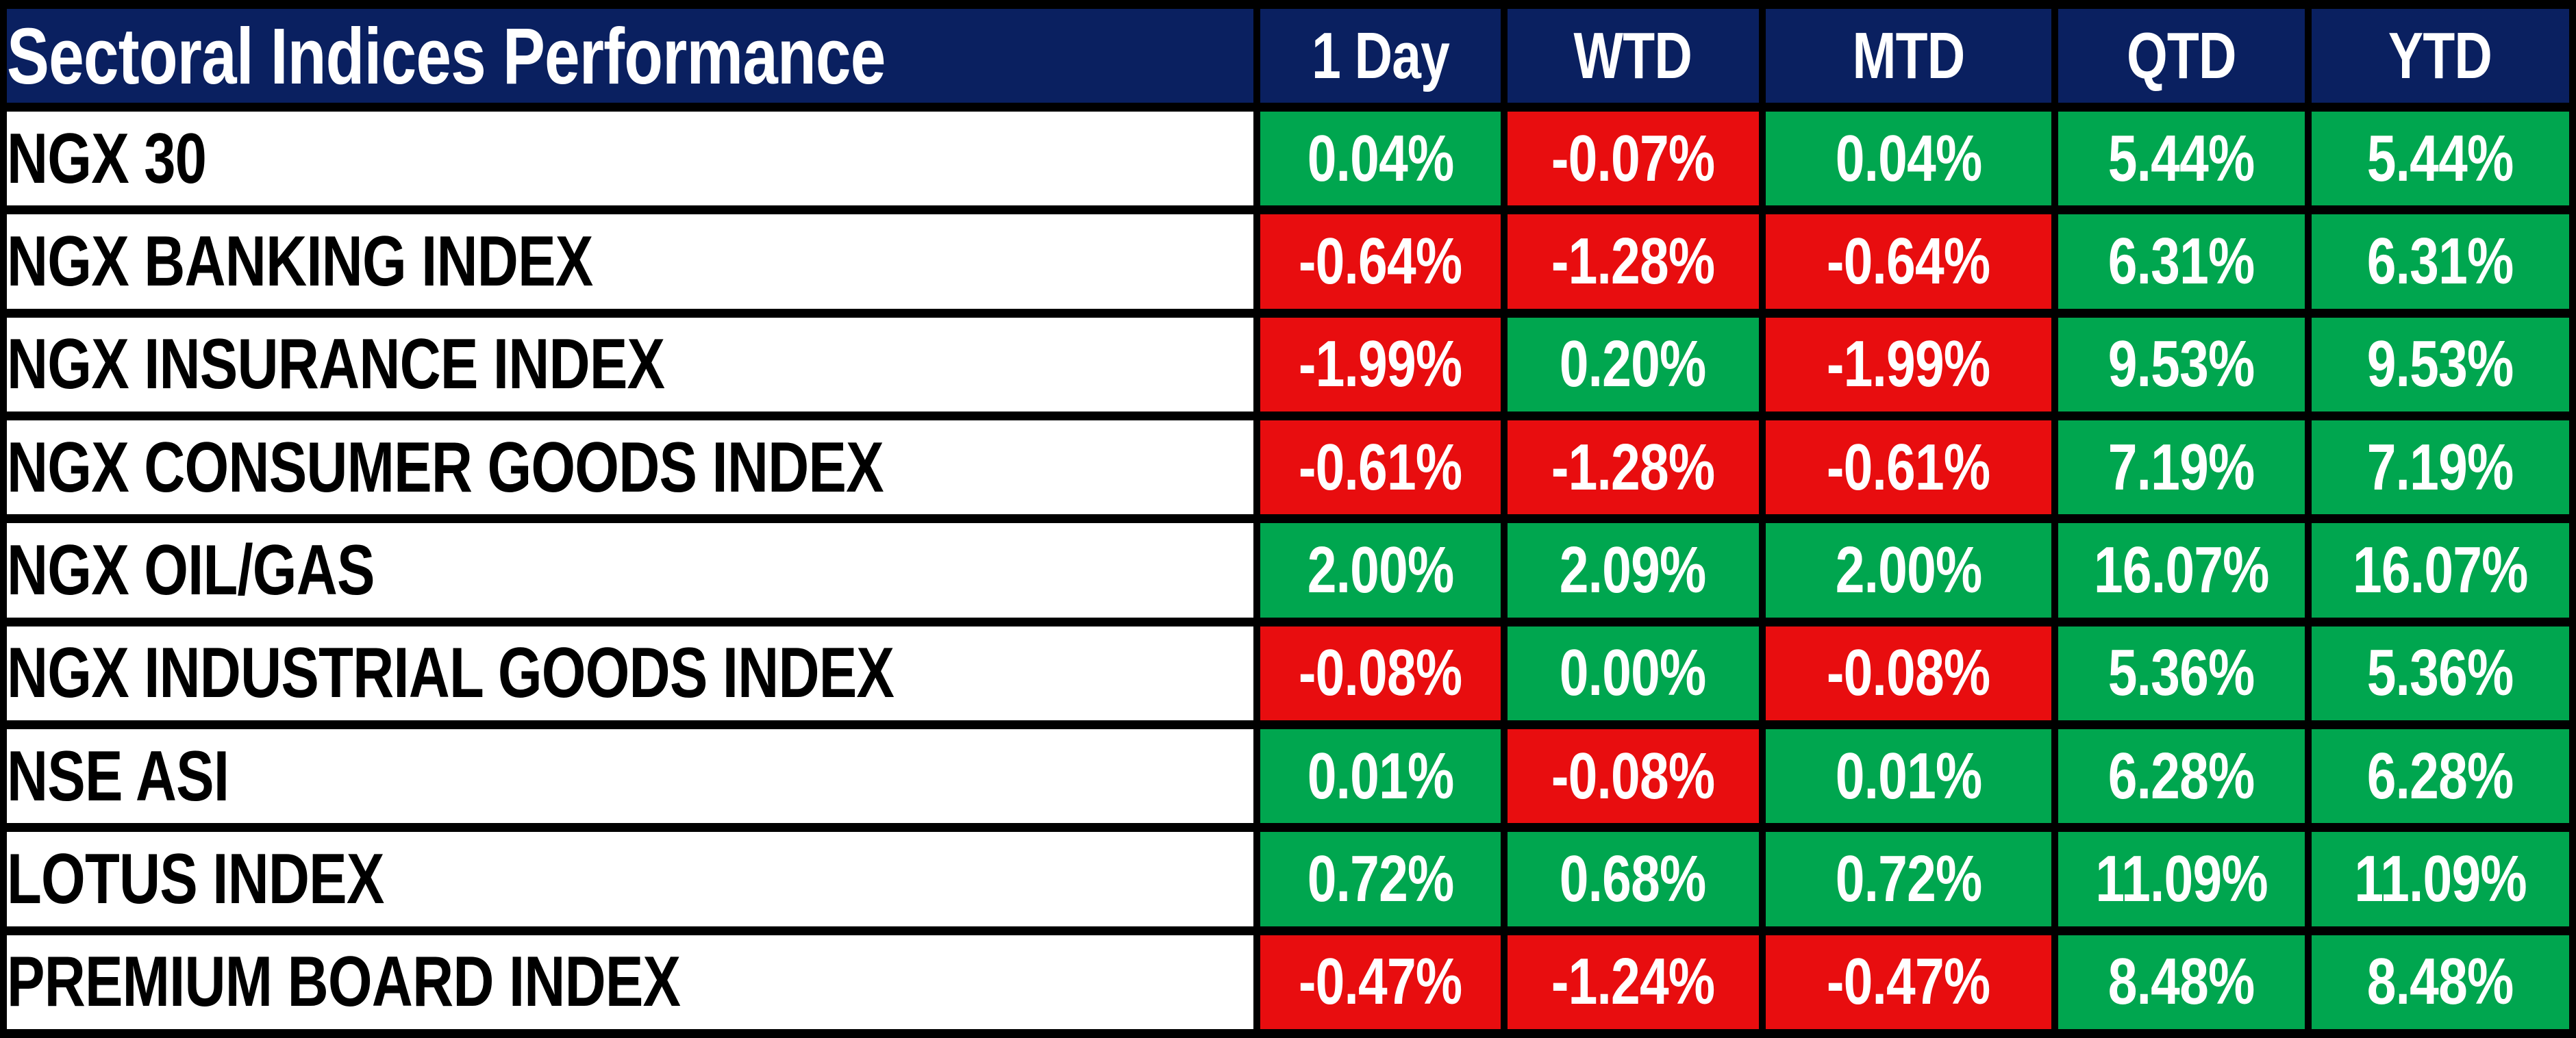 This screenshot has width=2576, height=1038. I want to click on column-header-ytd: YTD, so click(2440, 56).